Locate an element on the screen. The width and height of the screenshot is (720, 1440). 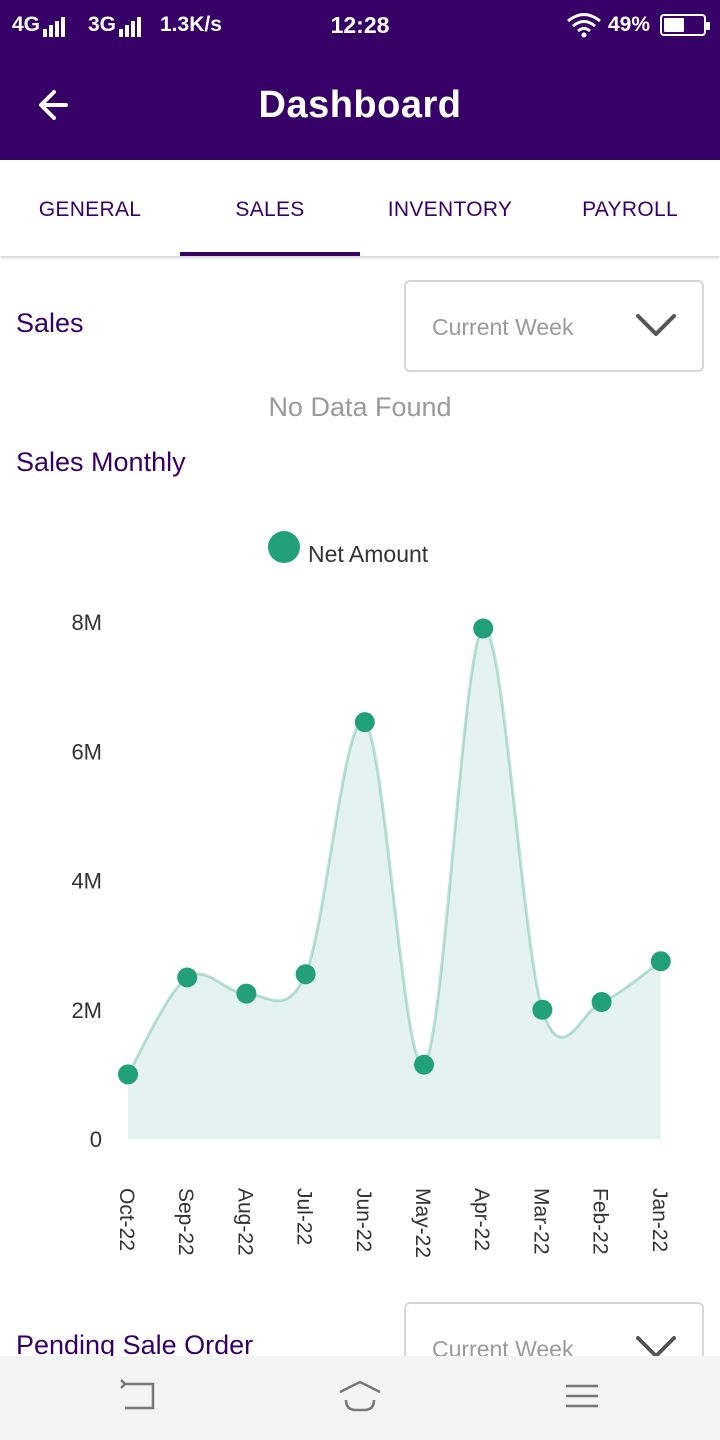
legend-marker is located at coordinates (284, 547).